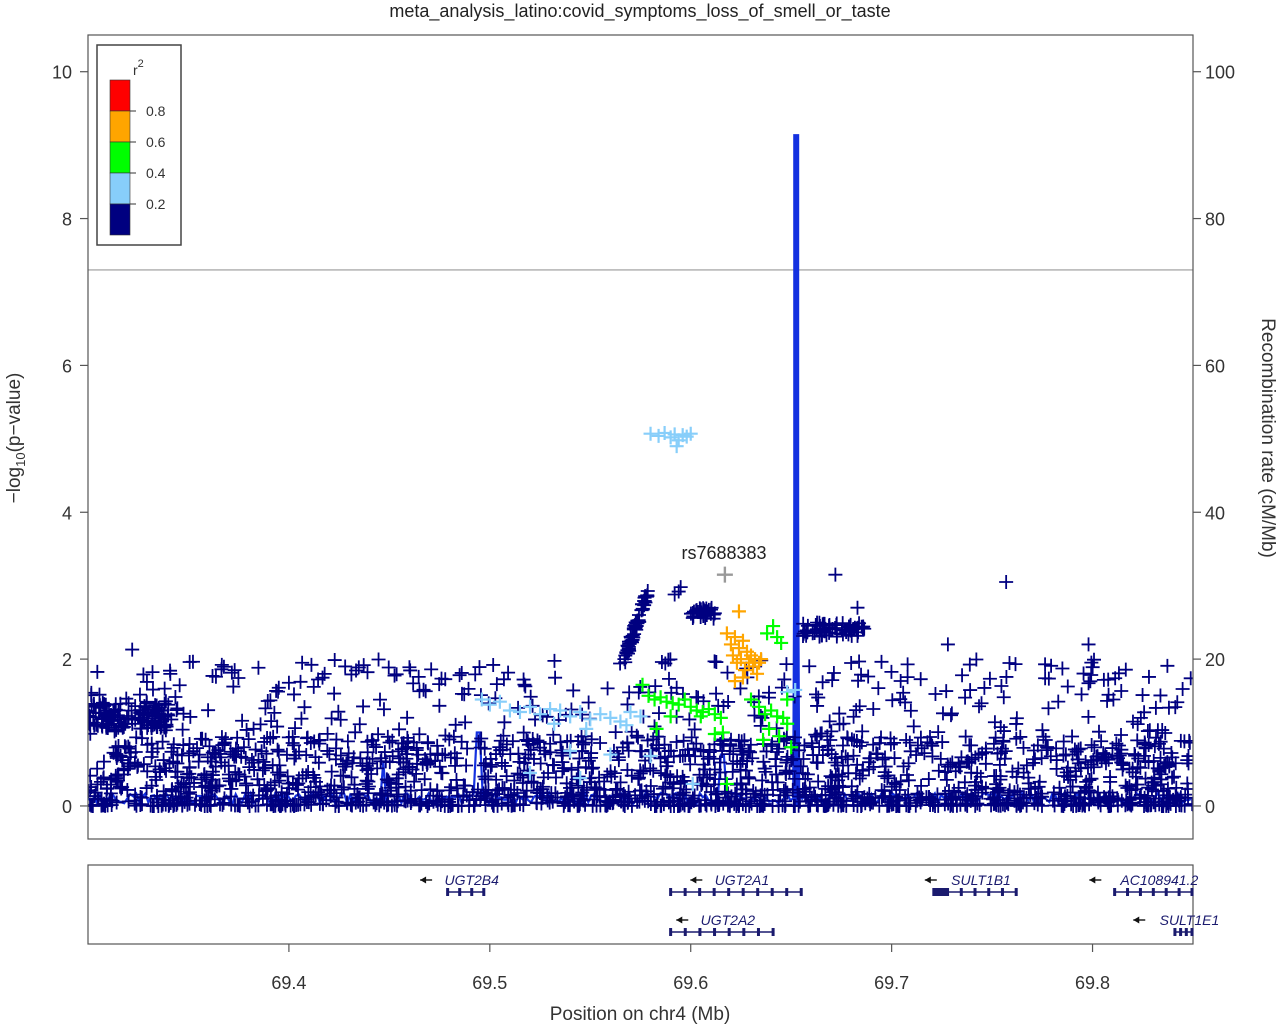 The height and width of the screenshot is (1028, 1280). I want to click on lead-snp-marker, so click(724, 574).